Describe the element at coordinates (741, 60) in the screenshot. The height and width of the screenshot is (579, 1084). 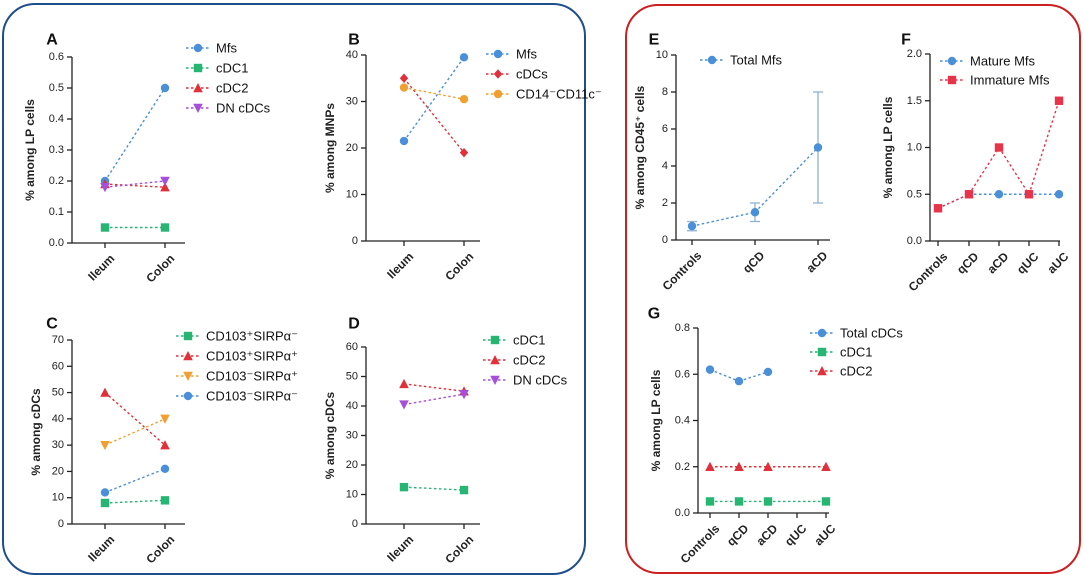
I see `legend-item: Total Mfs` at that location.